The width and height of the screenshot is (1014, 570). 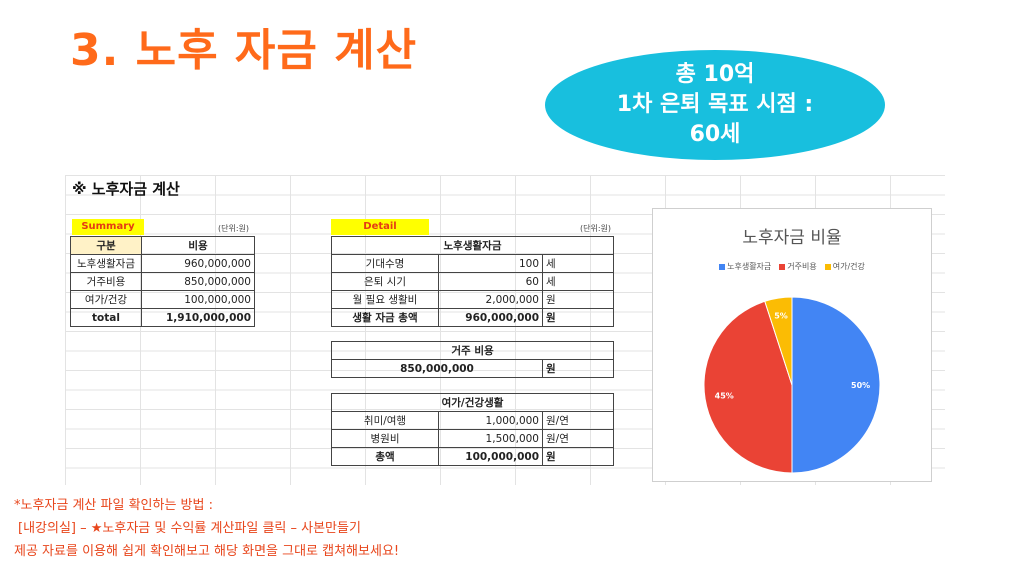 I want to click on living-value: 100, so click(x=490, y=263).